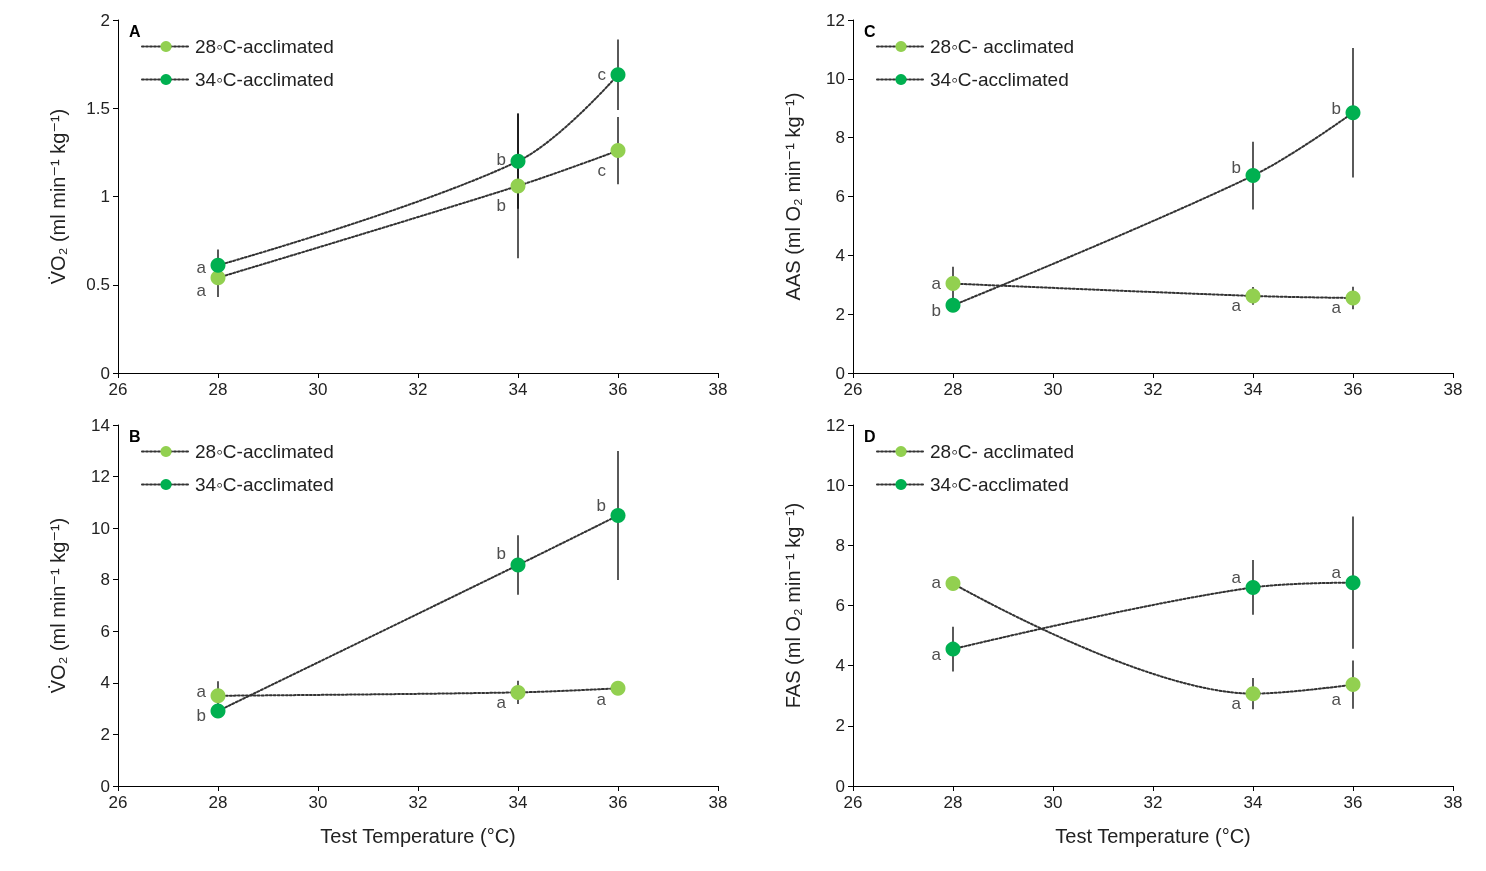  Describe the element at coordinates (870, 436) in the screenshot. I see `chart-title: D` at that location.